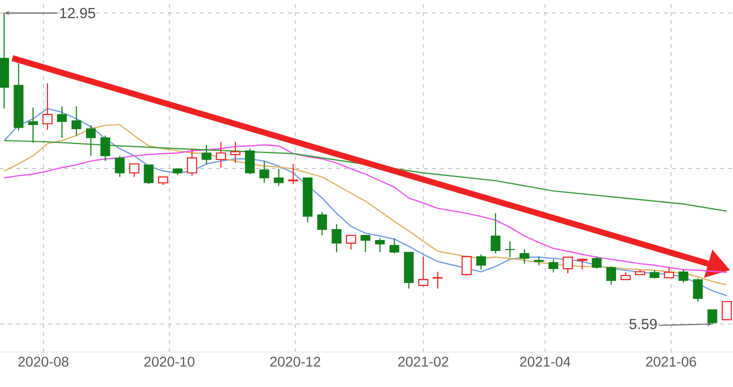  Describe the element at coordinates (78, 13) in the screenshot. I see `annotation: 12.95` at that location.